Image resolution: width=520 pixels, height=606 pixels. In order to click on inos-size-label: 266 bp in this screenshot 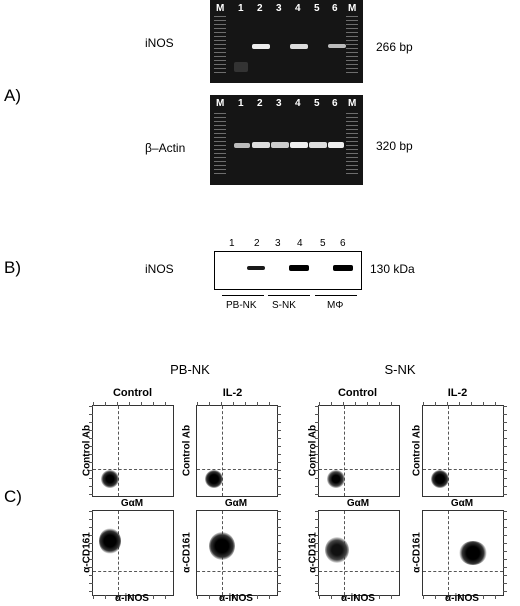, I will do `click(394, 47)`.